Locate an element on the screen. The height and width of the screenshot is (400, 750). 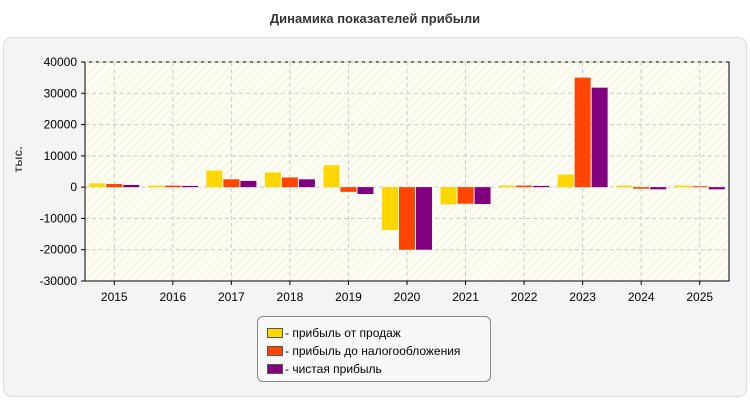
bar-2017-s1 is located at coordinates (214, 179).